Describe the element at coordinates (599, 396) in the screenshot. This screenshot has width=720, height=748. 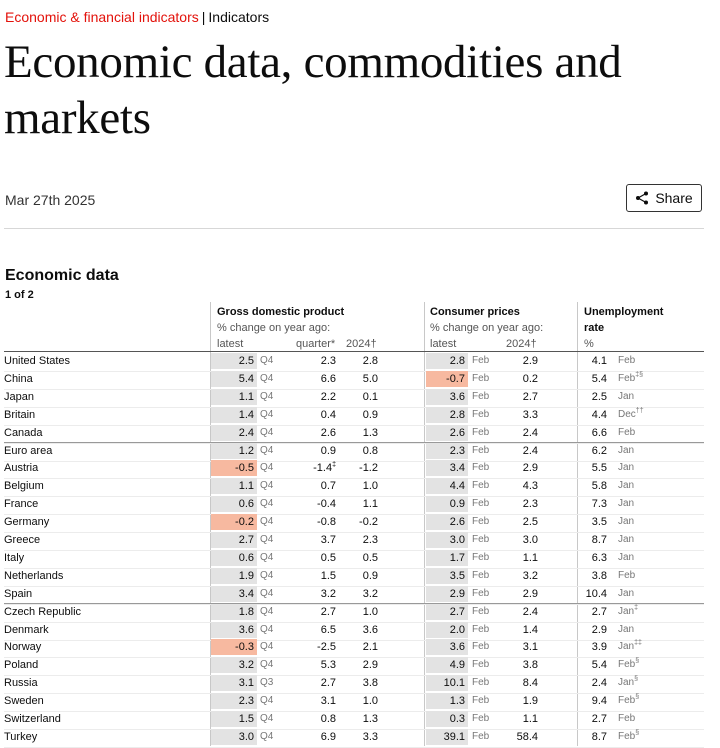
I see `unemployment-rate: 2.5` at that location.